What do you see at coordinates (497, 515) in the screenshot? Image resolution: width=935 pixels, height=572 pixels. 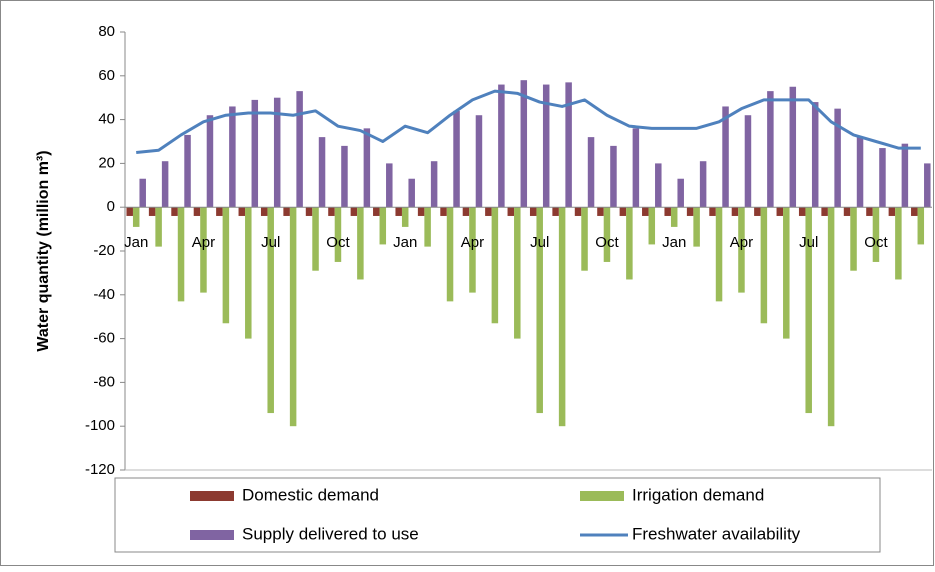 I see `legend-box` at bounding box center [497, 515].